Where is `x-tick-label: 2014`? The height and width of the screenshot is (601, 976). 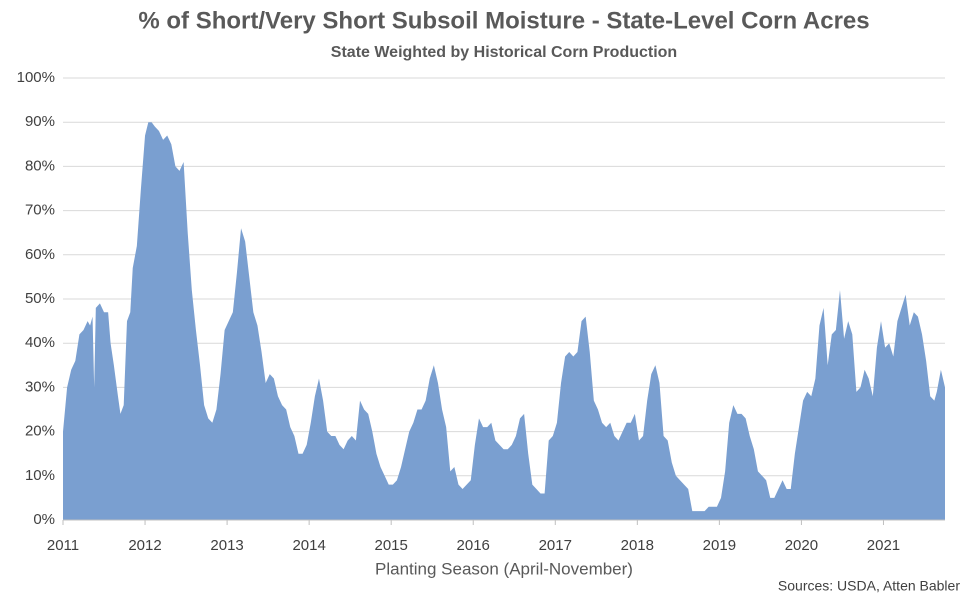 x-tick-label: 2014 is located at coordinates (308, 545).